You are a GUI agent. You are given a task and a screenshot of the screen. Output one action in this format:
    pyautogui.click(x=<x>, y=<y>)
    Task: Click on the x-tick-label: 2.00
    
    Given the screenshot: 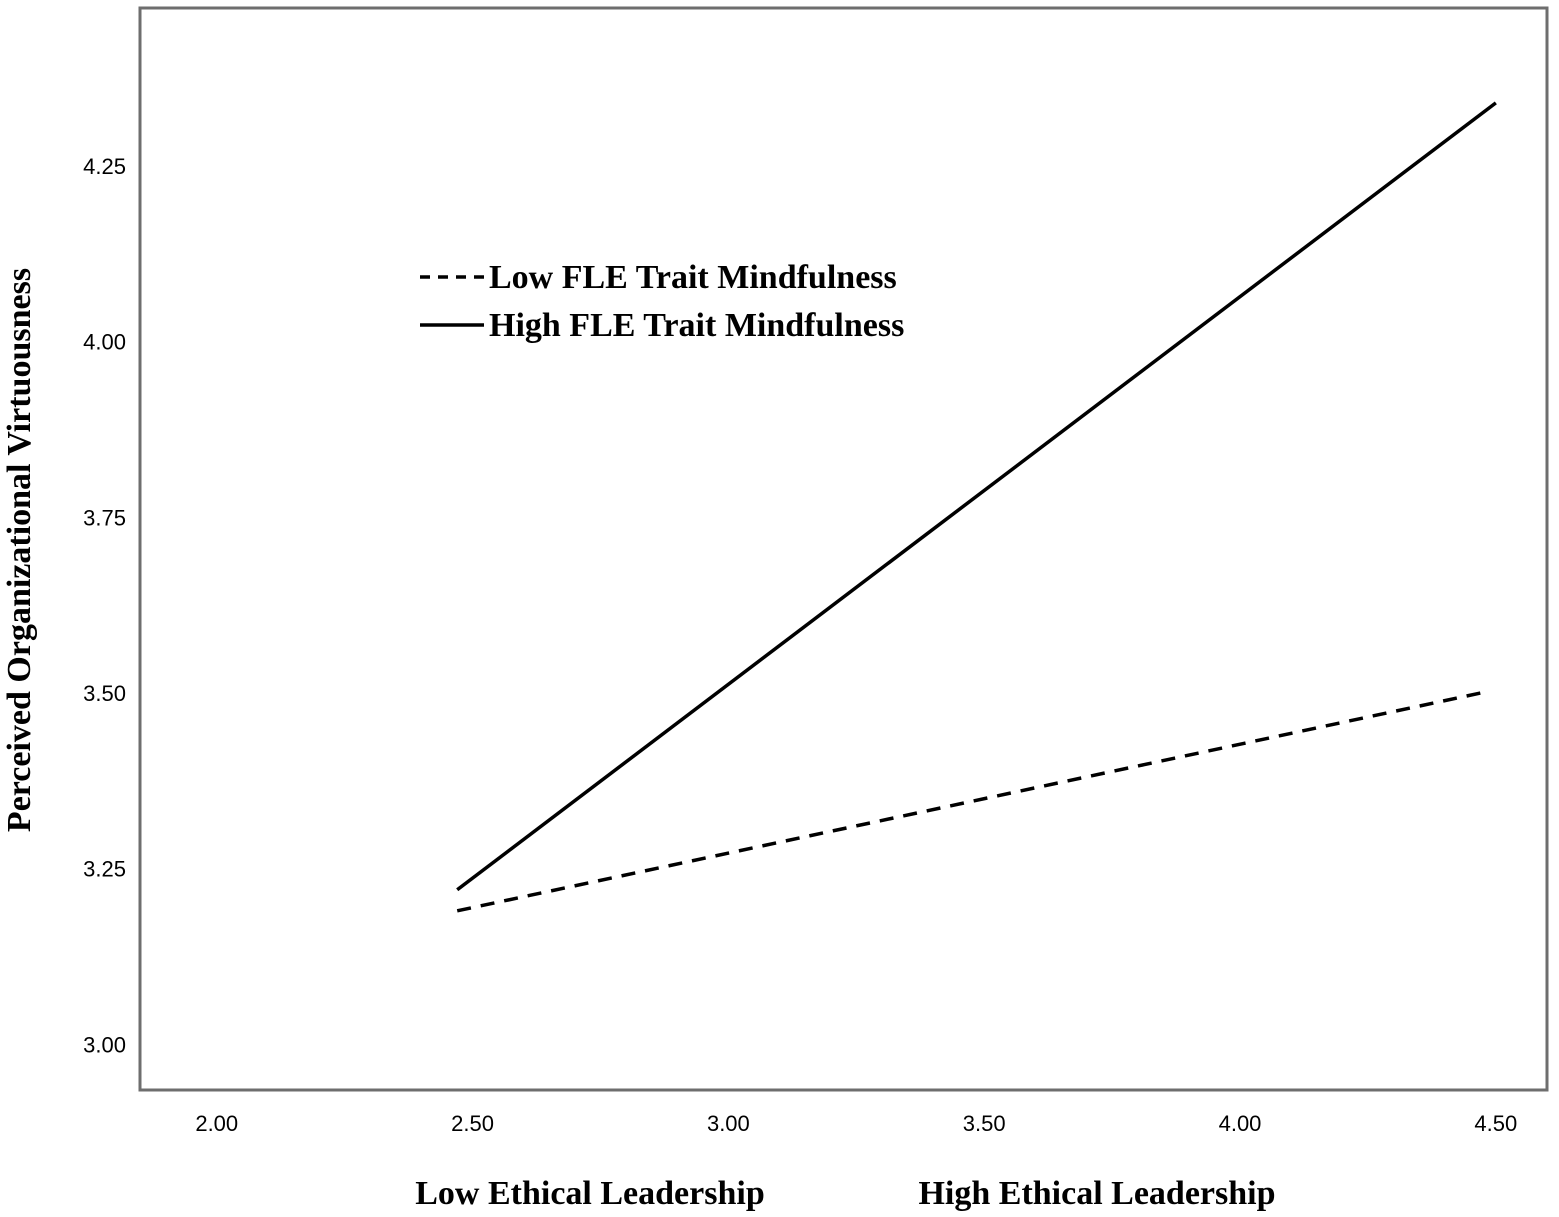 What is the action you would take?
    pyautogui.click(x=216, y=1123)
    